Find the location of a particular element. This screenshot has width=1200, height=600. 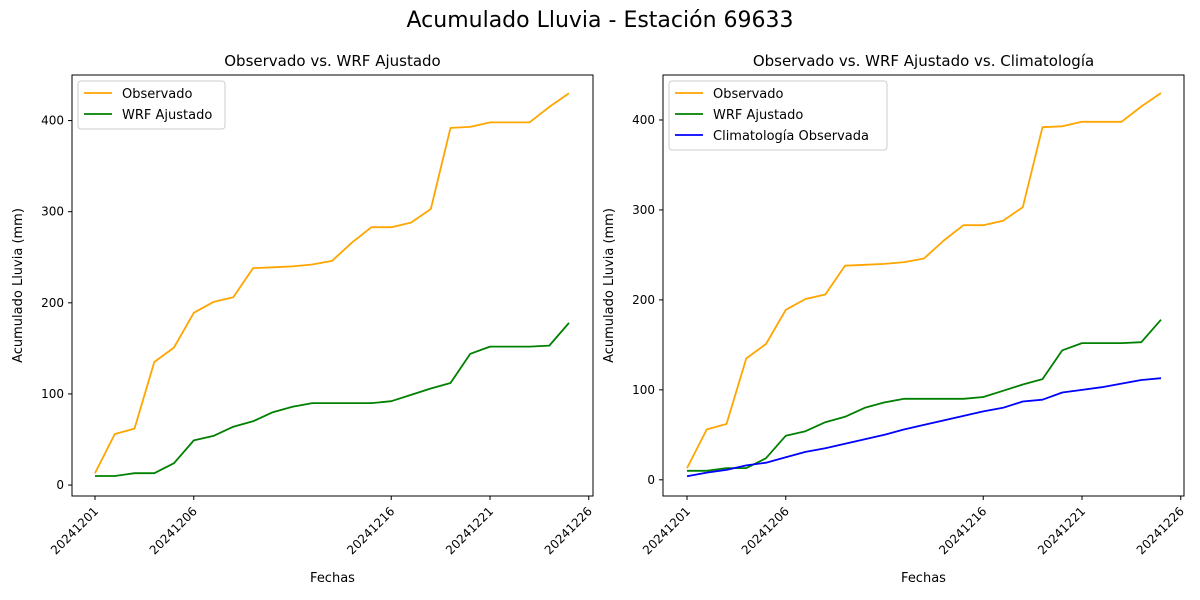

panel-1-xtick-label: 20241226 is located at coordinates (568, 530).